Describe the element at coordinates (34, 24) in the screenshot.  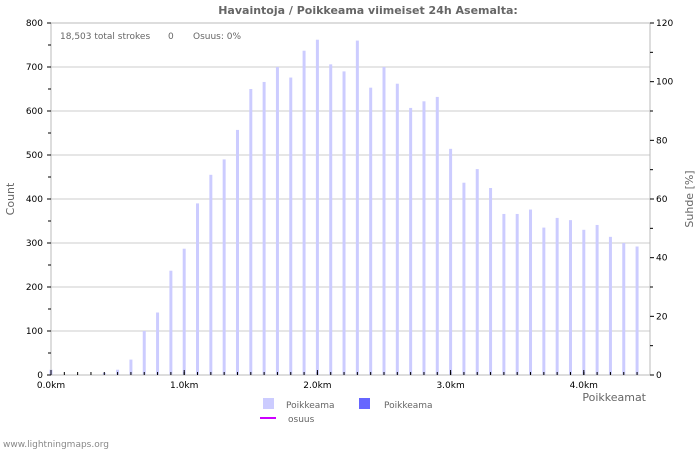
I see `y-tick-label: 800` at that location.